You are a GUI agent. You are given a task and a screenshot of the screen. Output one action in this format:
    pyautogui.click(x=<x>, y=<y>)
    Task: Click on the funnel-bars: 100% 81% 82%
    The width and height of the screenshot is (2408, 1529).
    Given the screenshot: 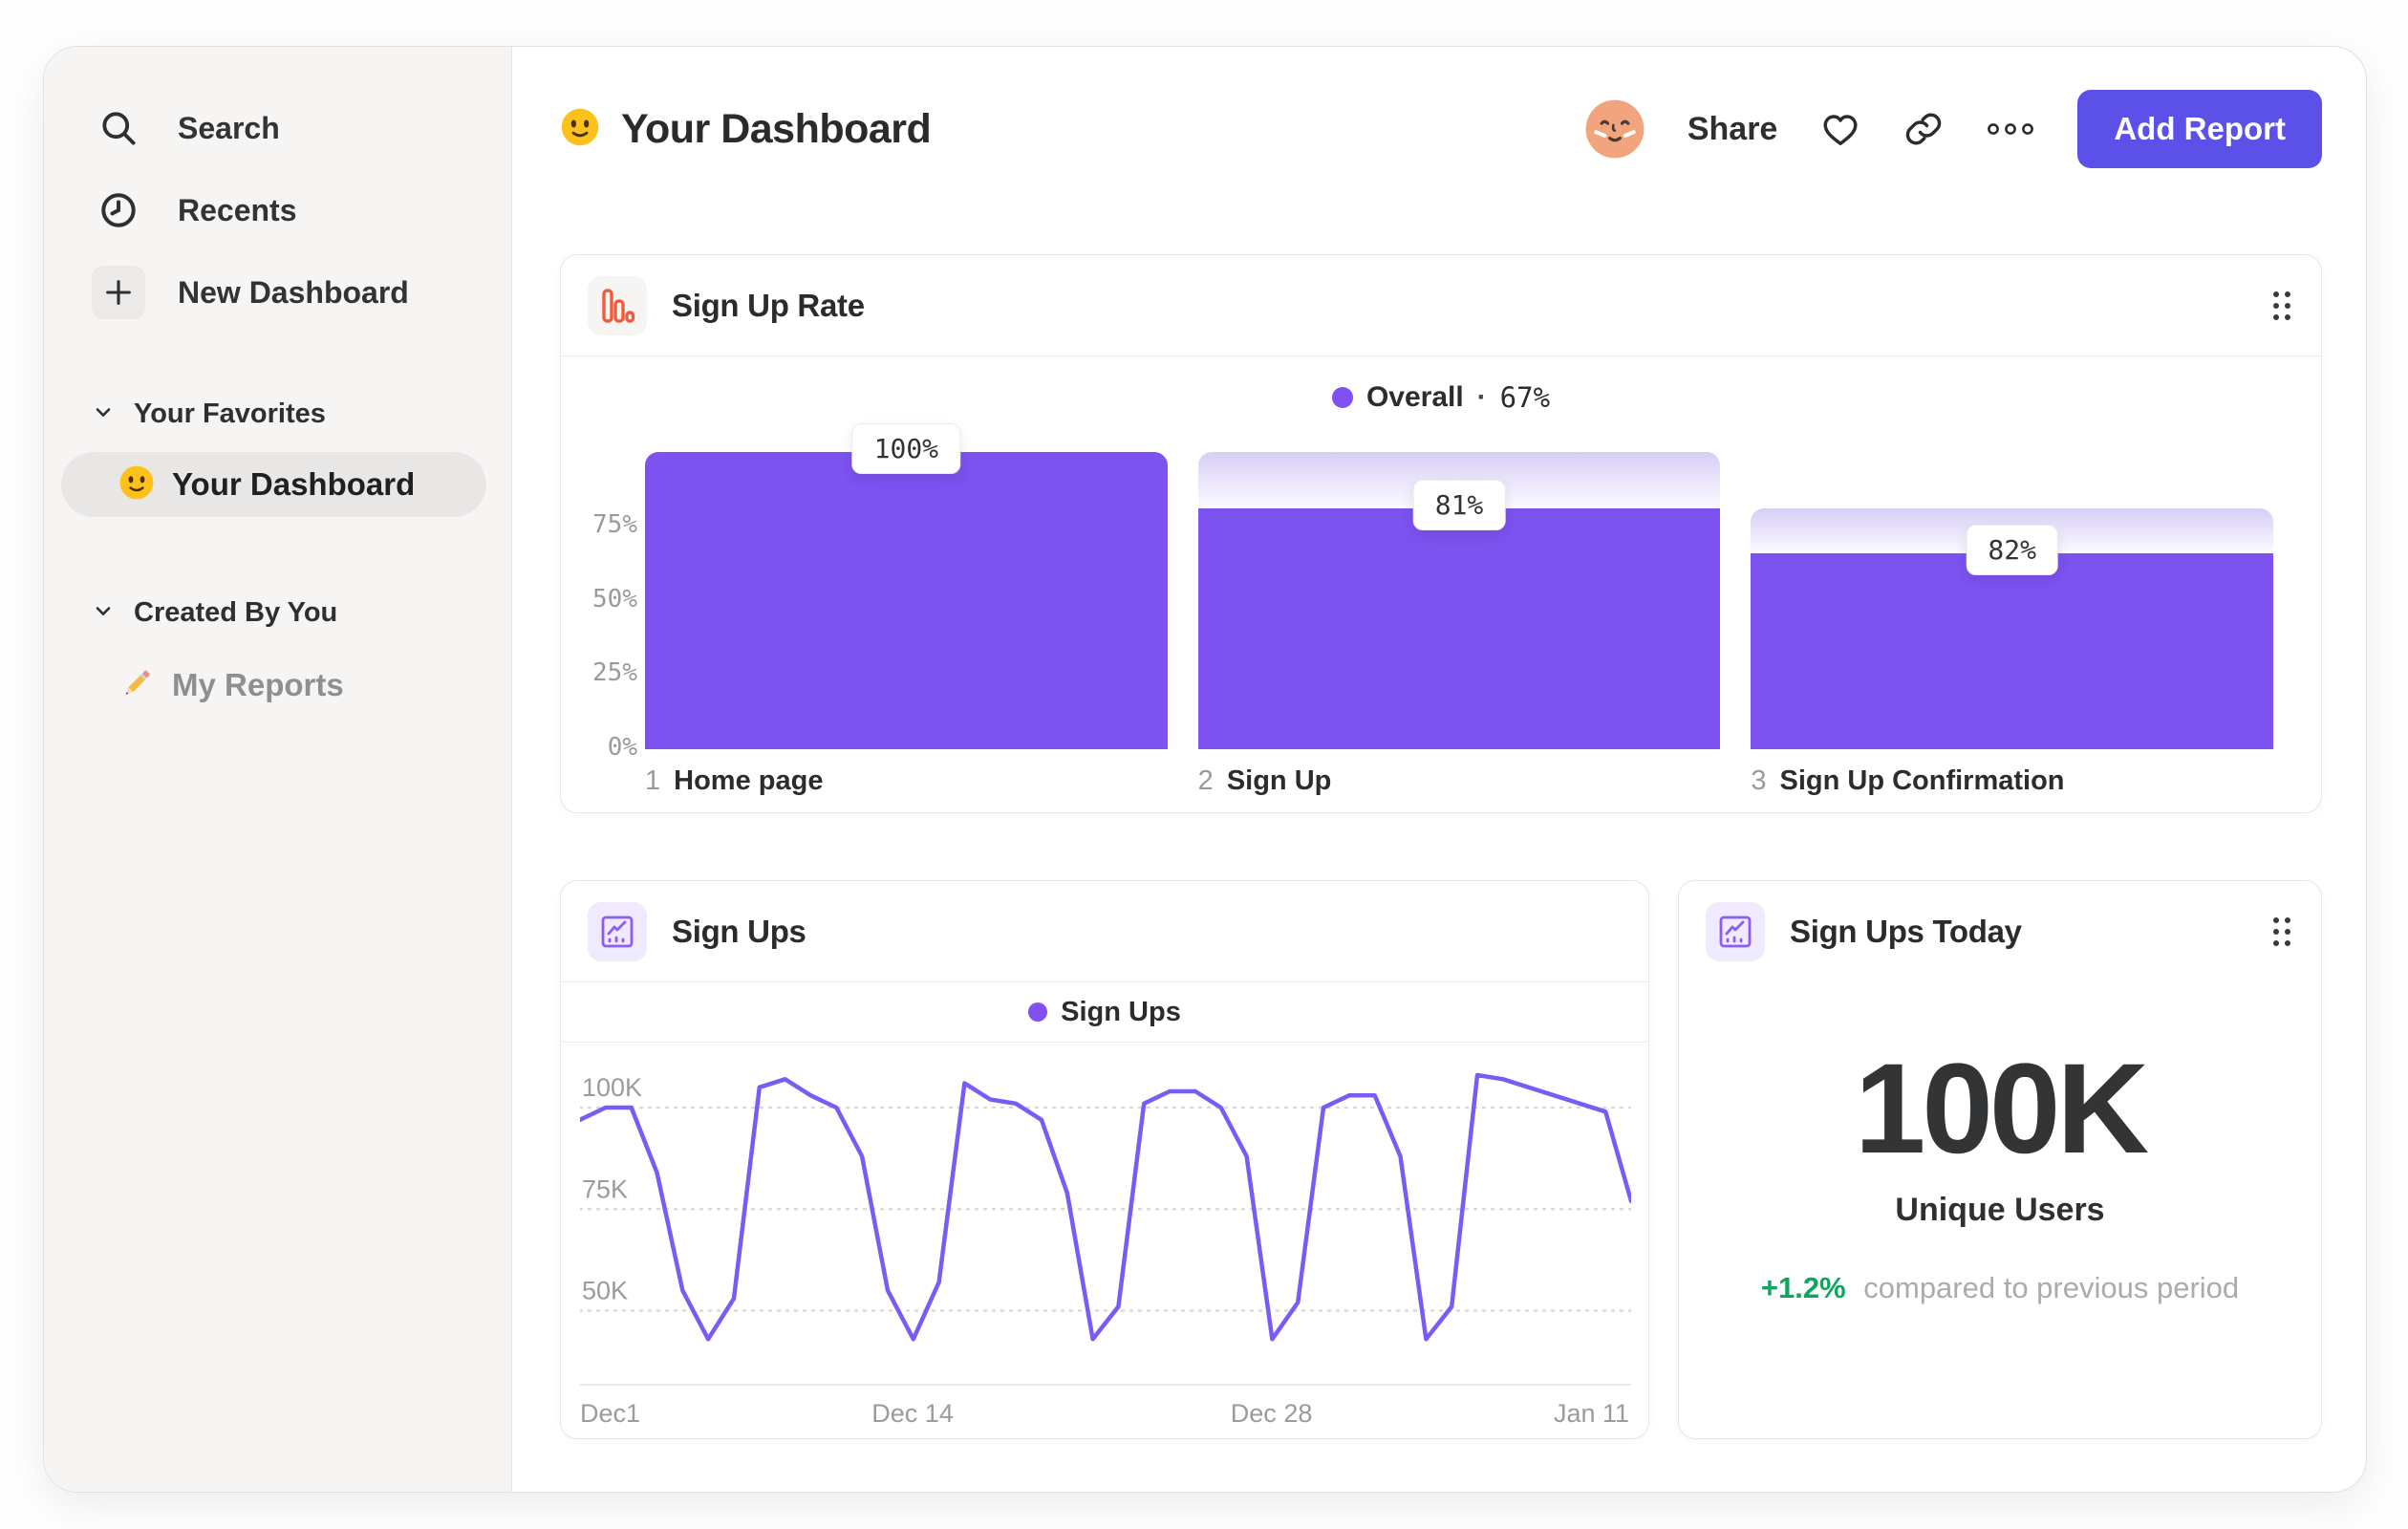 What is the action you would take?
    pyautogui.click(x=1459, y=586)
    